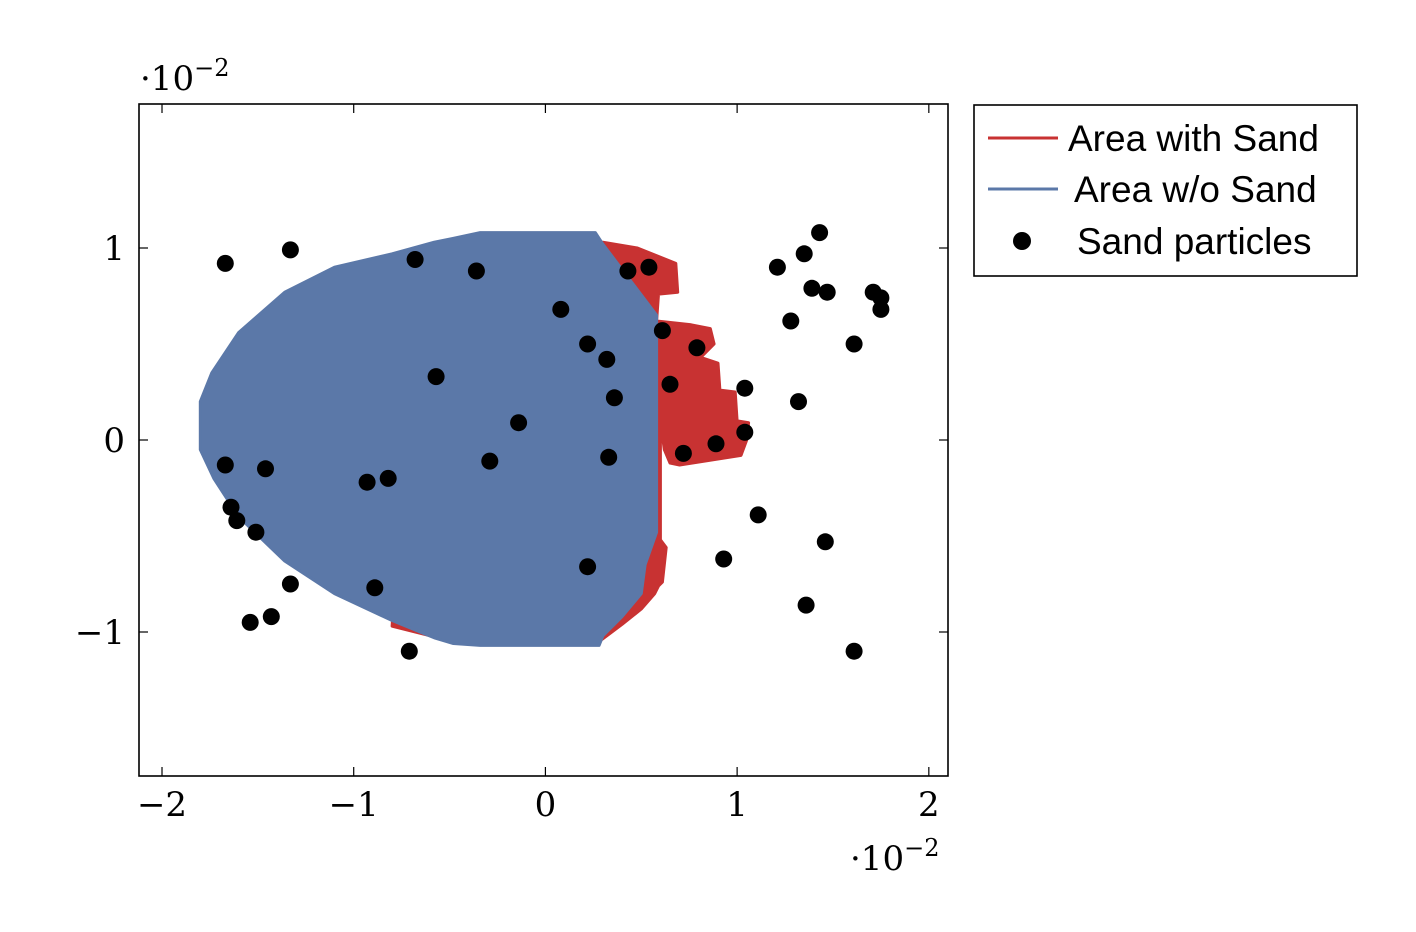 The height and width of the screenshot is (932, 1416). Describe the element at coordinates (929, 805) in the screenshot. I see `x-tick-label: 2` at that location.